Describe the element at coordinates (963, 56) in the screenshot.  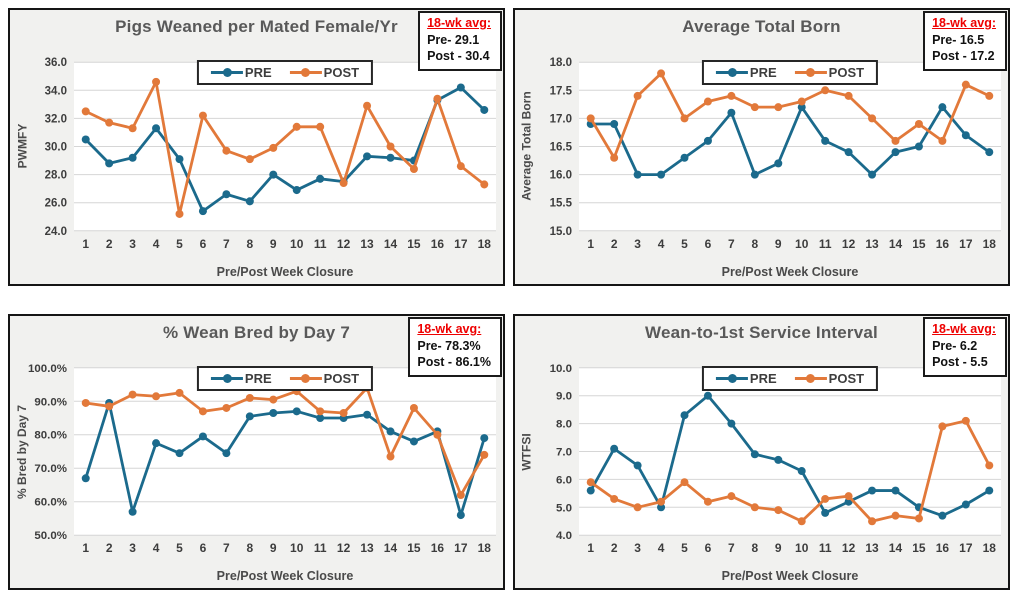
I see `annotation-post-value: Post - 17.2` at that location.